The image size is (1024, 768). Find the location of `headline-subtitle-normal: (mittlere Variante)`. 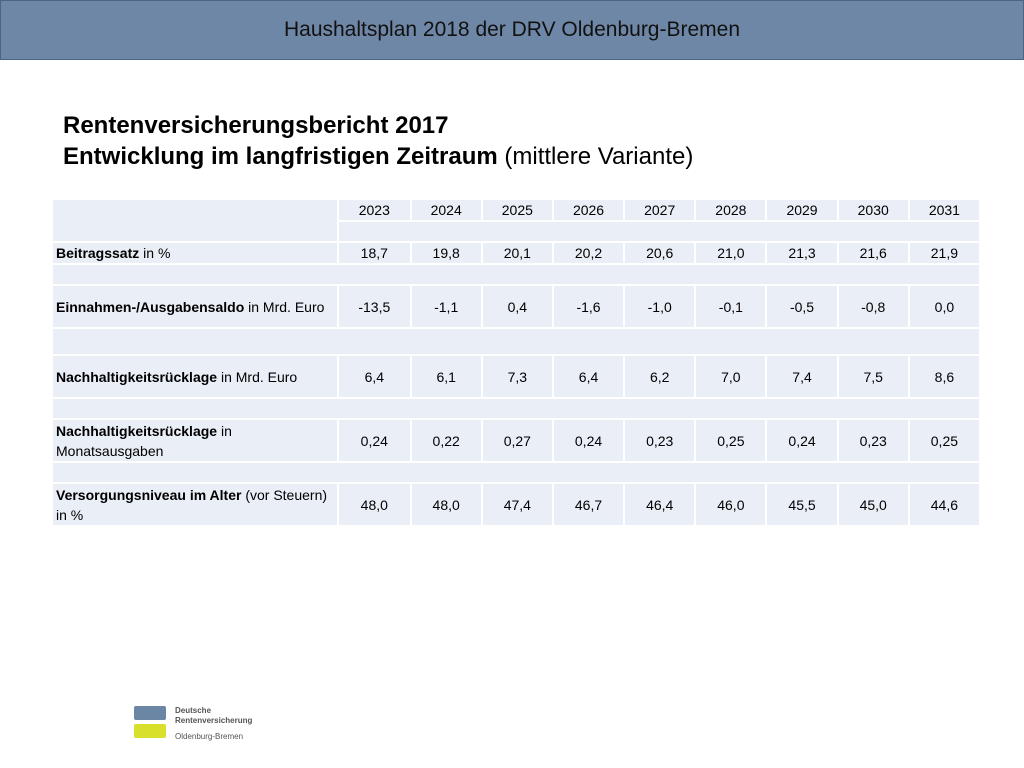

headline-subtitle-normal: (mittlere Variante) is located at coordinates (595, 156).